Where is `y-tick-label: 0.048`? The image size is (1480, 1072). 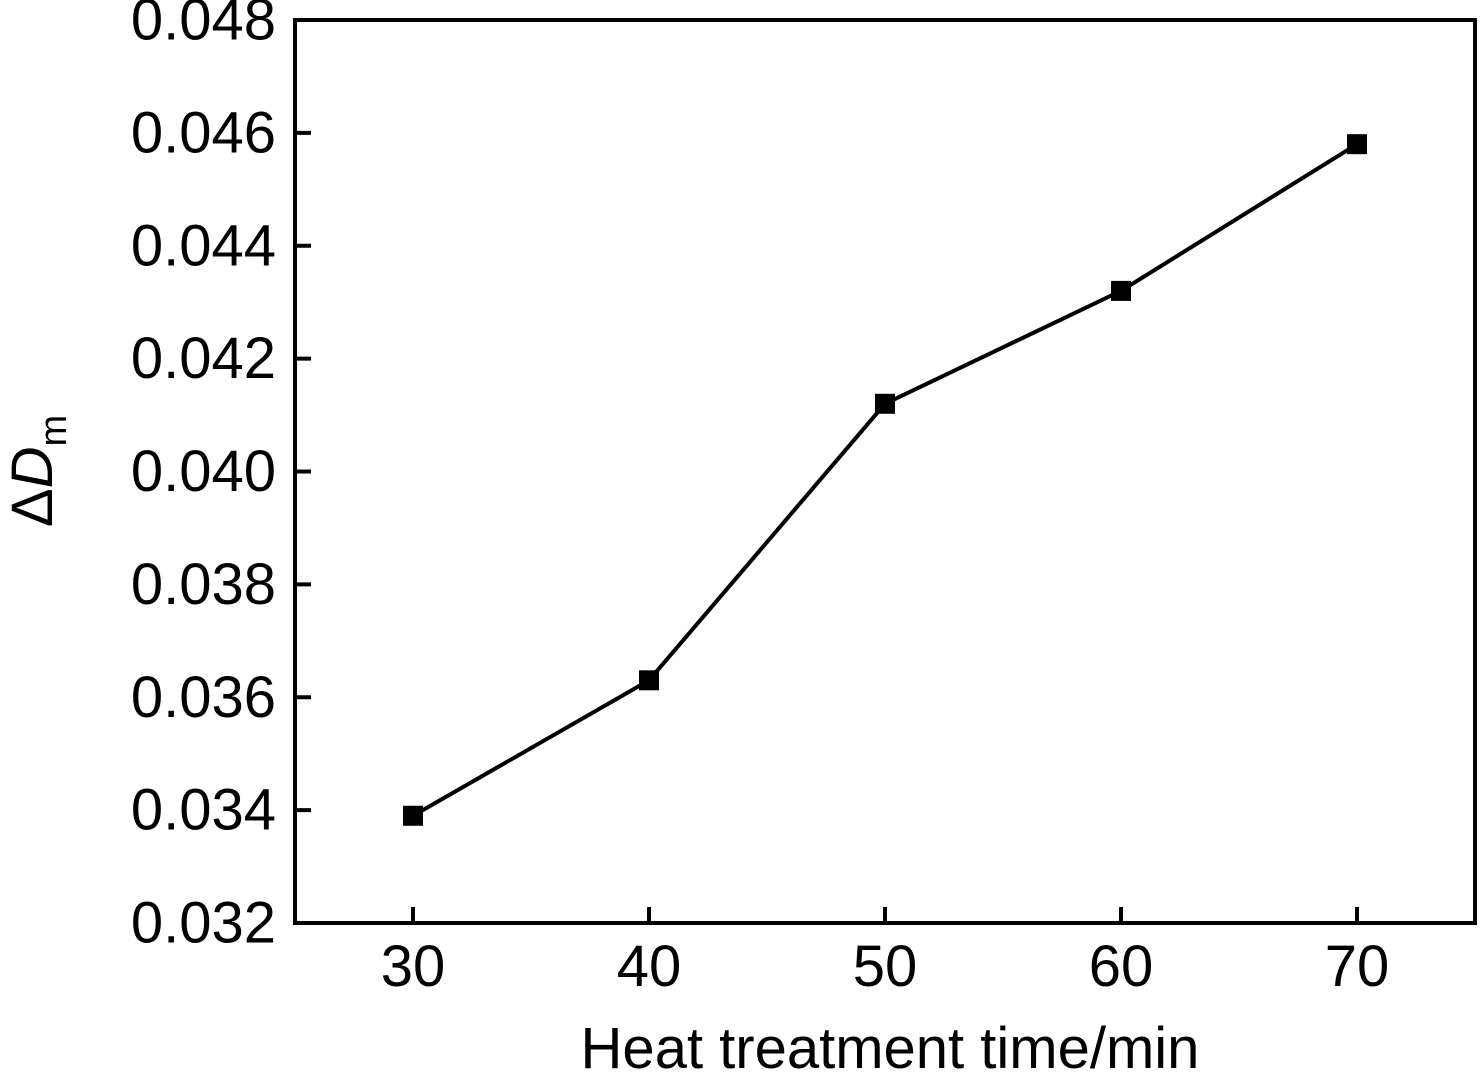
y-tick-label: 0.048 is located at coordinates (203, 26).